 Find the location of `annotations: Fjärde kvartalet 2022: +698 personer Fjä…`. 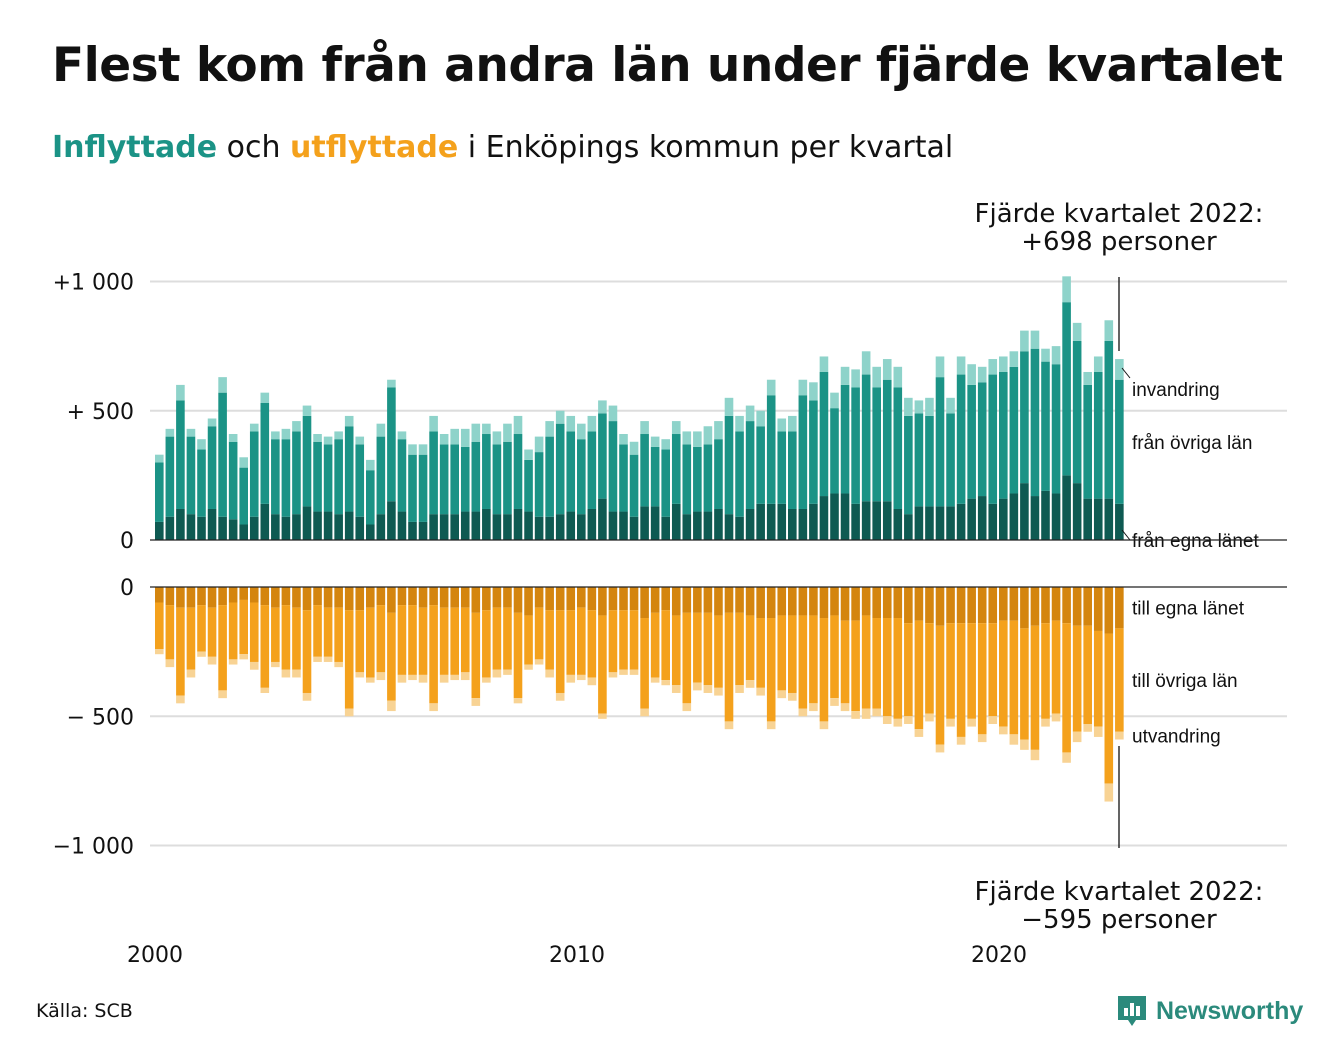

annotations: Fjärde kvartalet 2022: +698 personer Fjä… is located at coordinates (1119, 567).